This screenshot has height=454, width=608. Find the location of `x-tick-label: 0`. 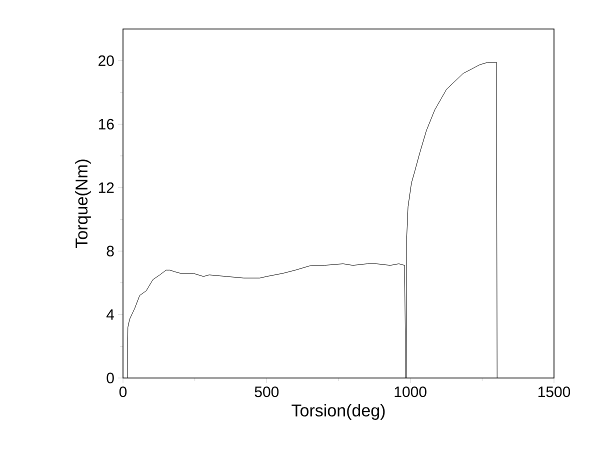

x-tick-label: 0 is located at coordinates (123, 392).